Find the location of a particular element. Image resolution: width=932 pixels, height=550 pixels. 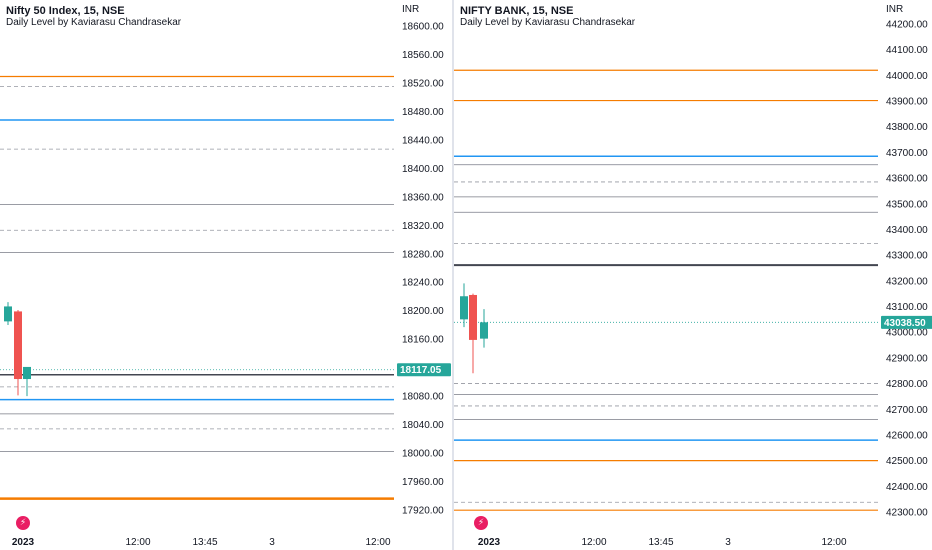

y-tick-label: 42400.00 is located at coordinates (907, 487).